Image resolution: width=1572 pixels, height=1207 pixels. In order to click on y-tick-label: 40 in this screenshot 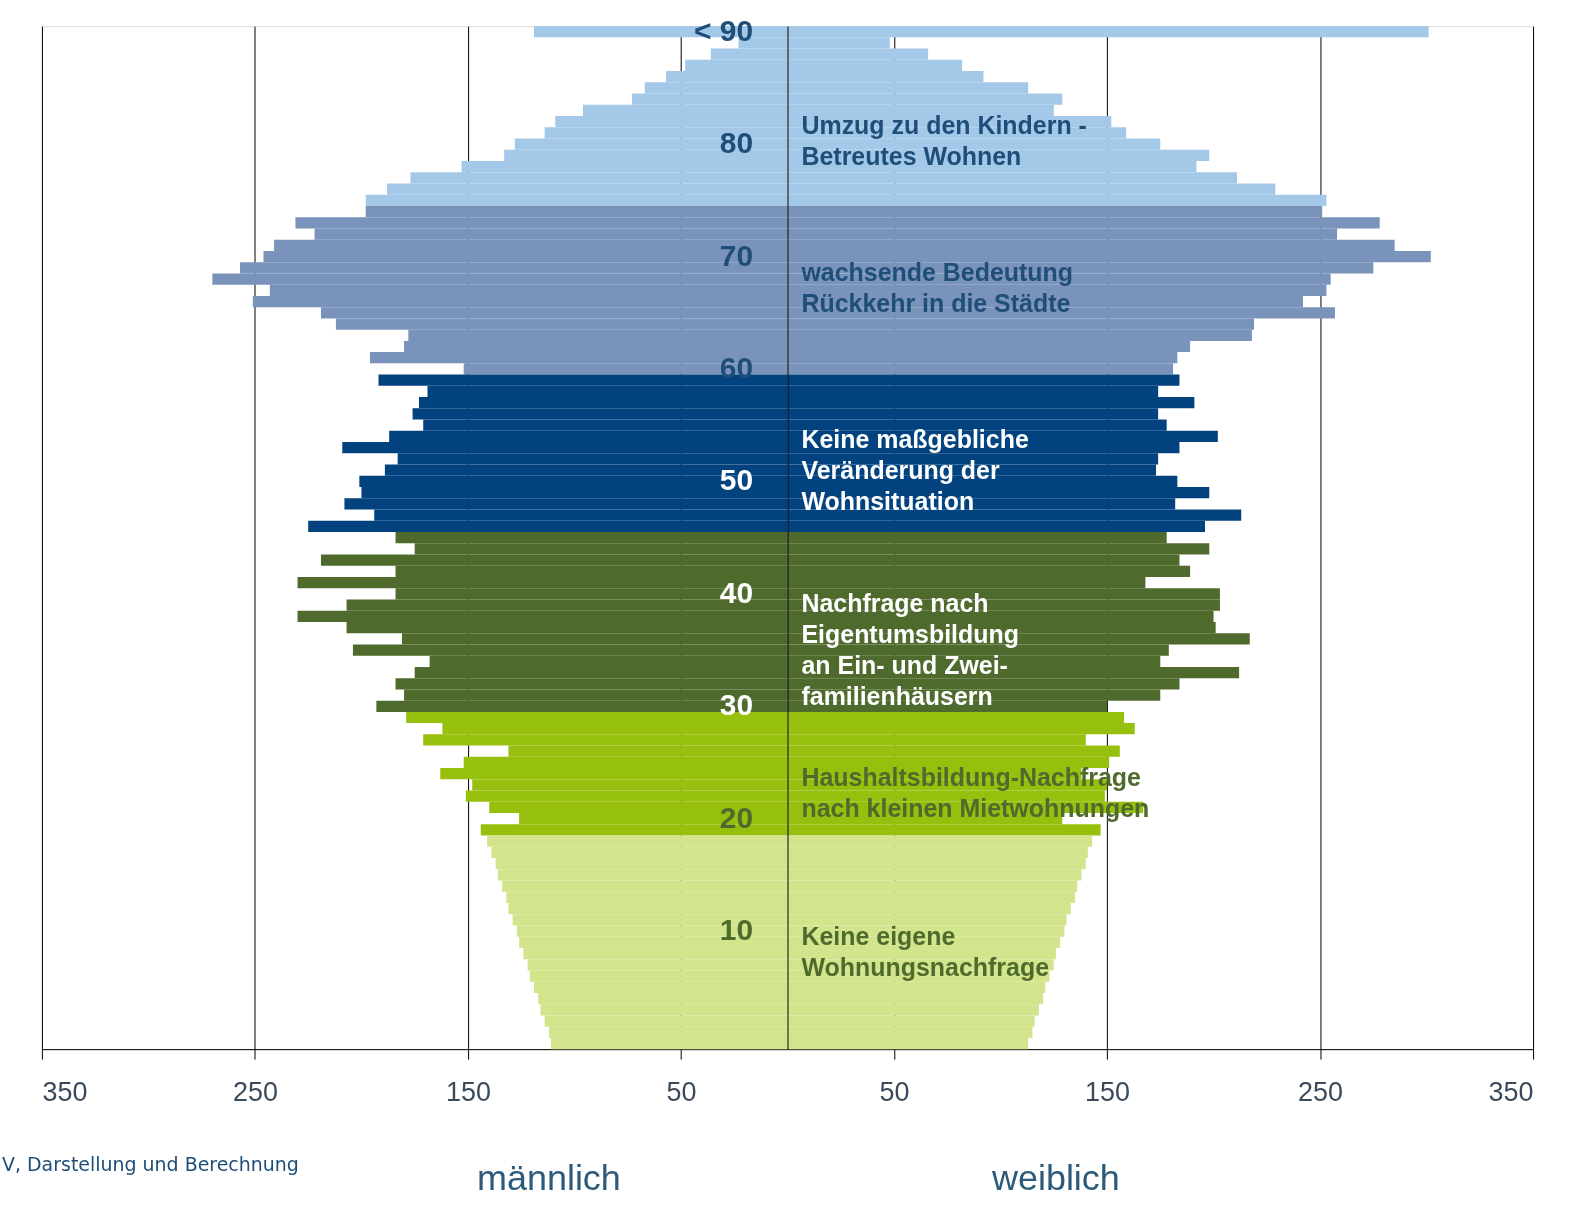, I will do `click(736, 592)`.